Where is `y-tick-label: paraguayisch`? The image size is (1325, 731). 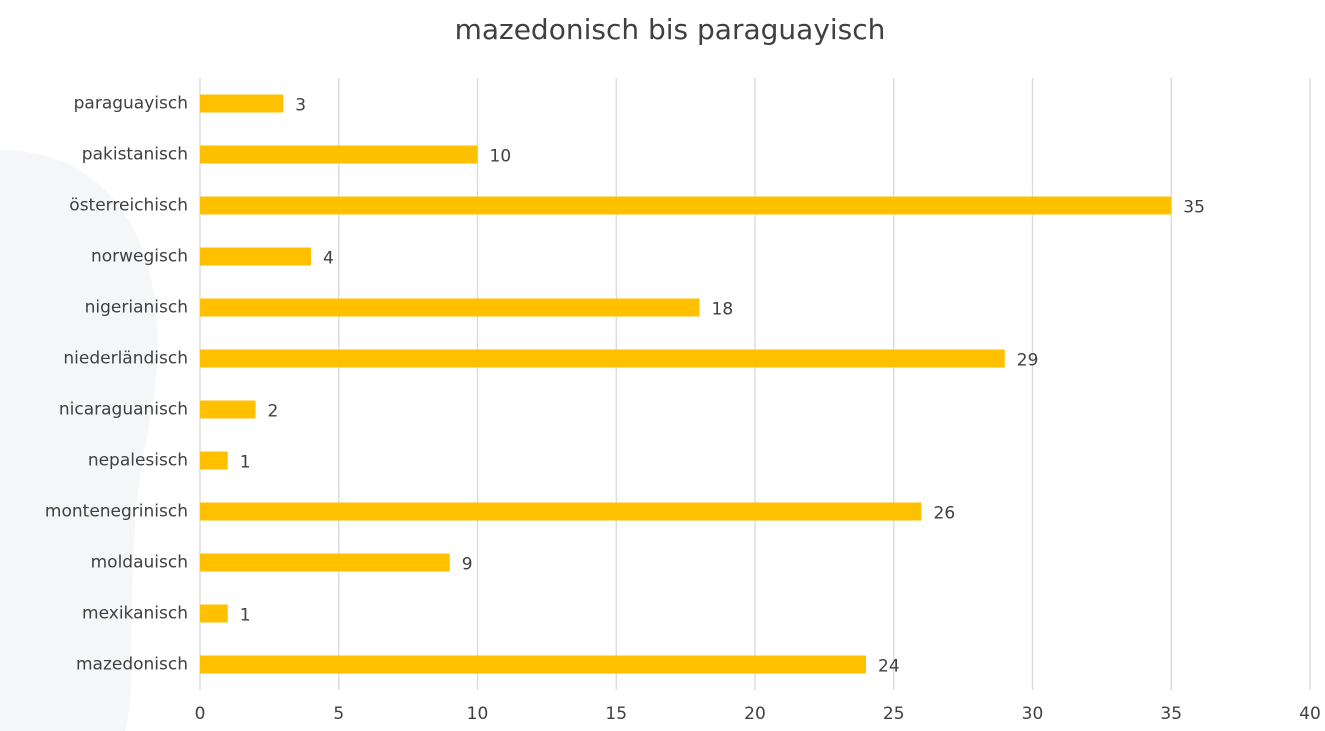
y-tick-label: paraguayisch is located at coordinates (131, 104).